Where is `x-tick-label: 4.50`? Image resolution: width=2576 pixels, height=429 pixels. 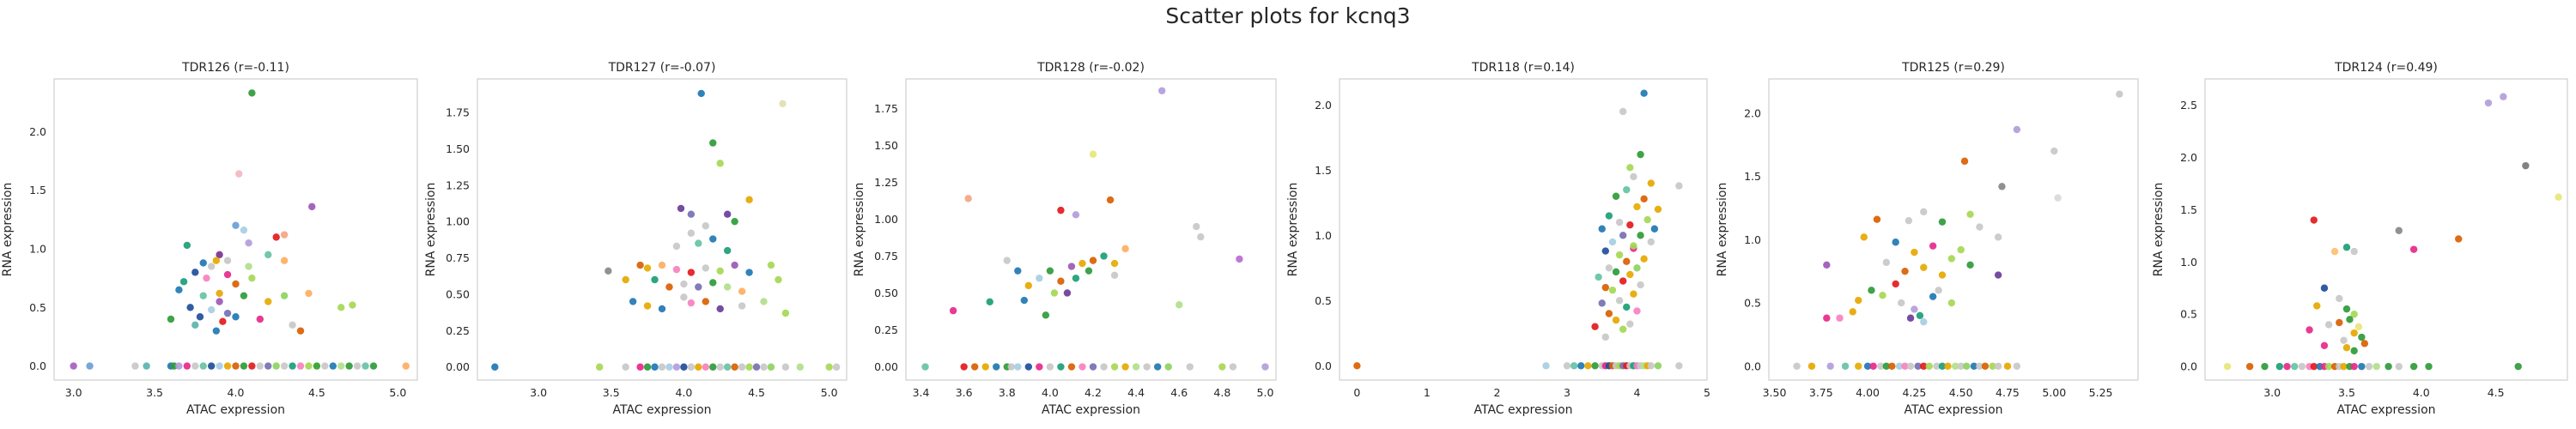
x-tick-label: 4.50 is located at coordinates (1961, 393).